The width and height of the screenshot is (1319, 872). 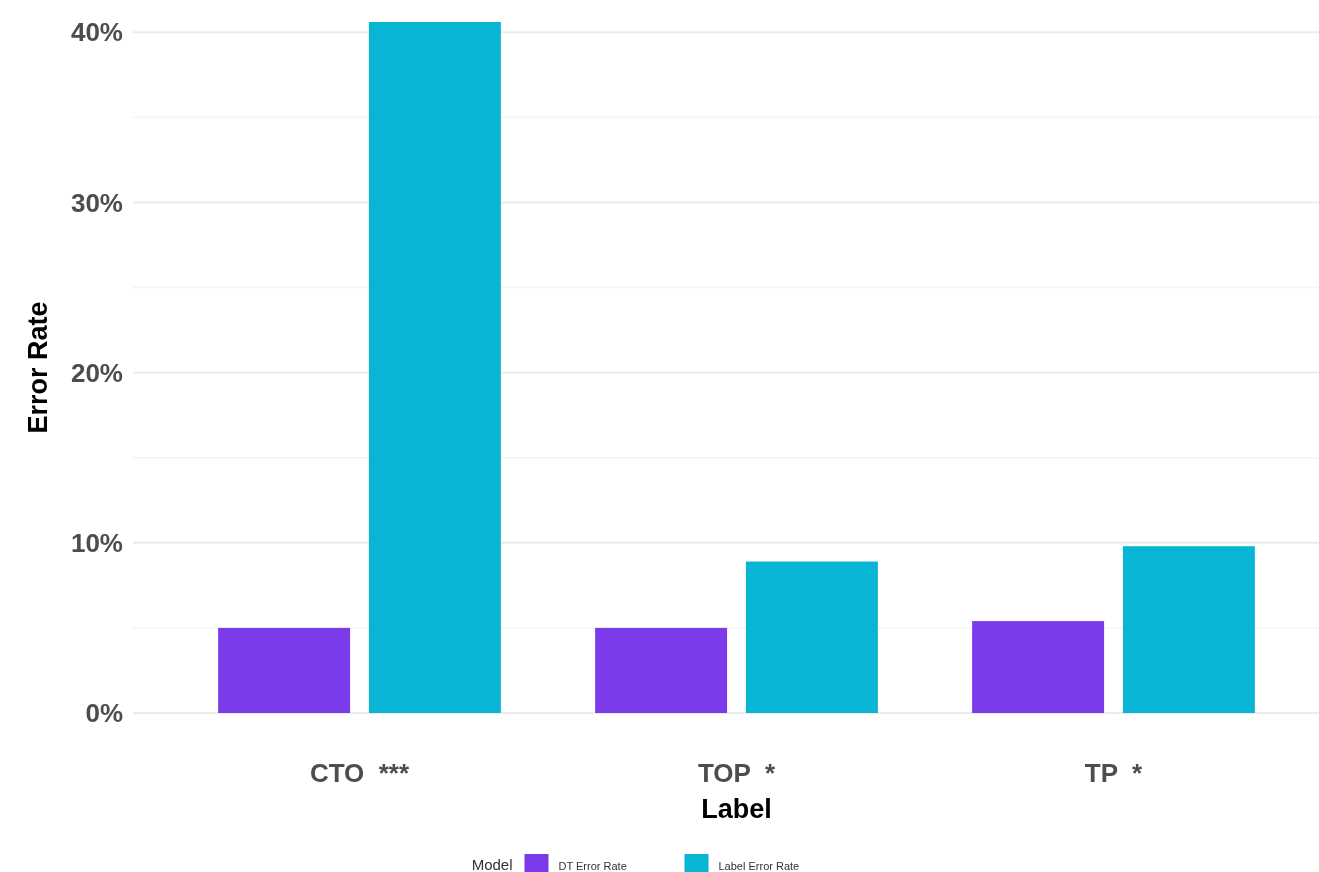 I want to click on legend-title: Model, so click(x=492, y=864).